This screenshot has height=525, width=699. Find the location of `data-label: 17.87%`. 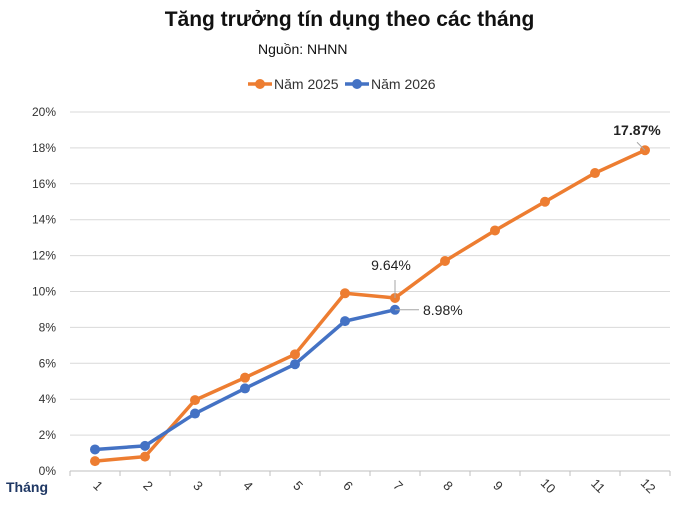

data-label: 17.87% is located at coordinates (637, 130).